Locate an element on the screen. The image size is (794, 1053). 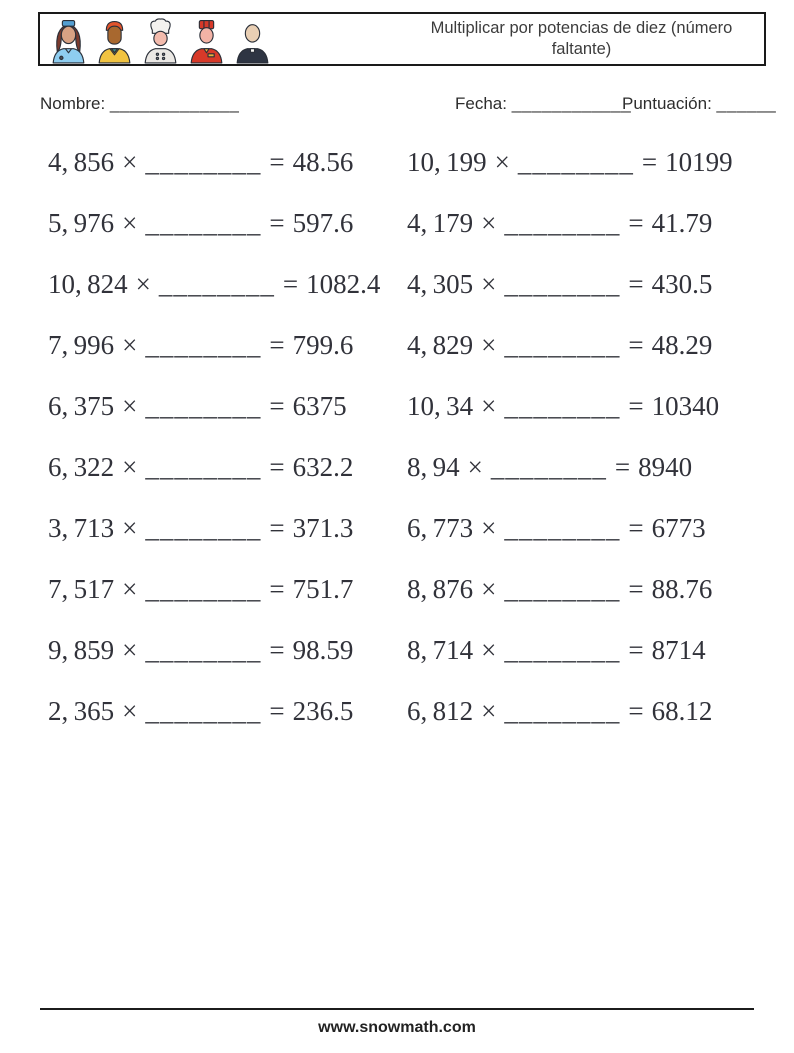
problem-row: 6, 812 × ________ = 68.12 is located at coordinates (580, 711).